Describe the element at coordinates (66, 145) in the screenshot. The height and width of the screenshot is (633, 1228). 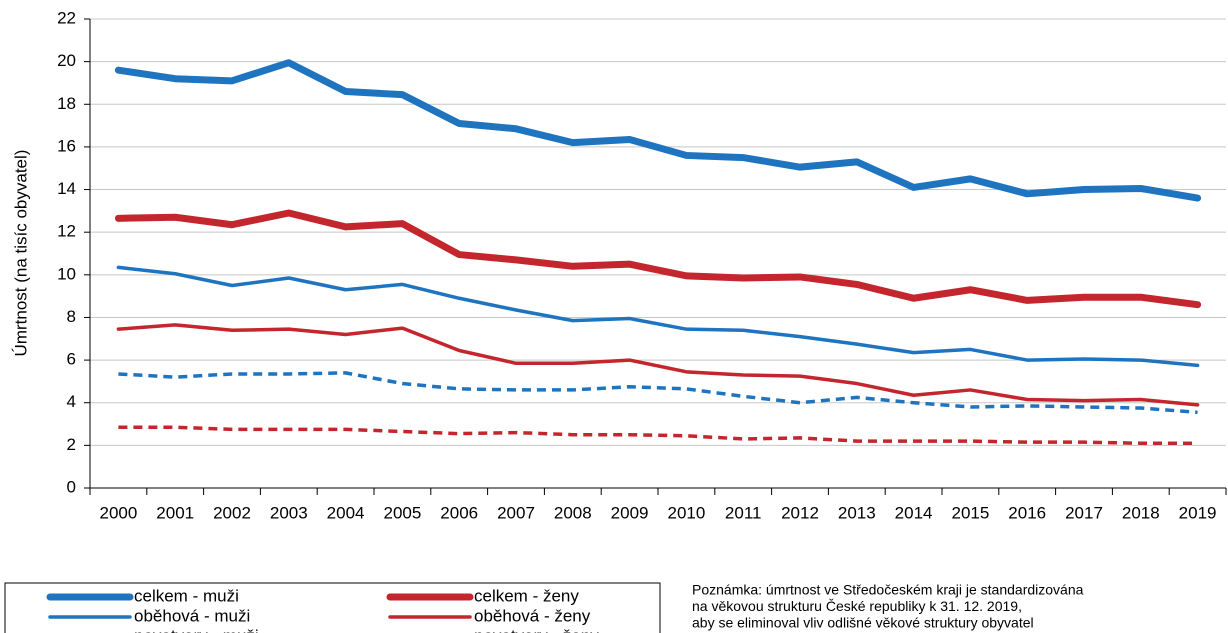
I see `y-tick-label: 16` at that location.